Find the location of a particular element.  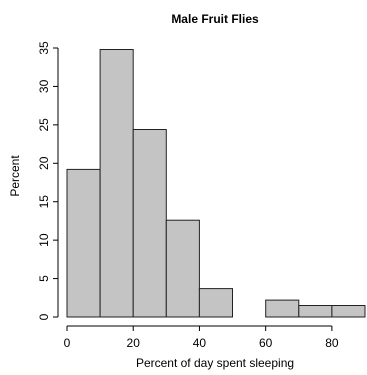

x-tick-label-80: 80 is located at coordinates (332, 343).